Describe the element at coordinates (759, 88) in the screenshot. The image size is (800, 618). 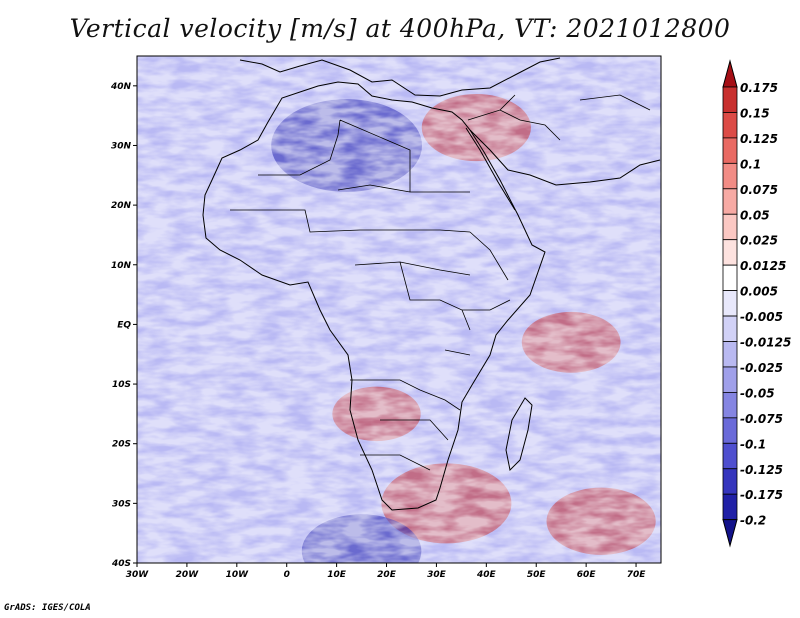
I see `colorbar-level-label: 0.175` at that location.